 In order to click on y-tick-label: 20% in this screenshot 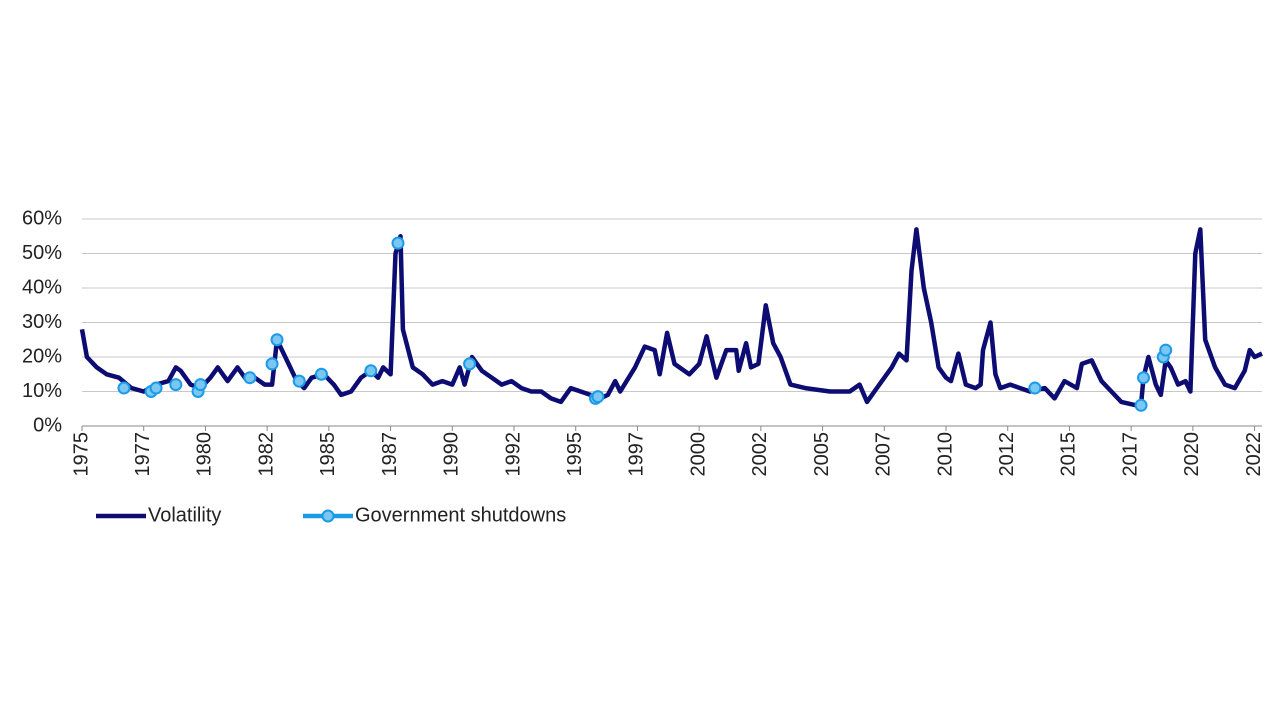, I will do `click(42, 356)`.